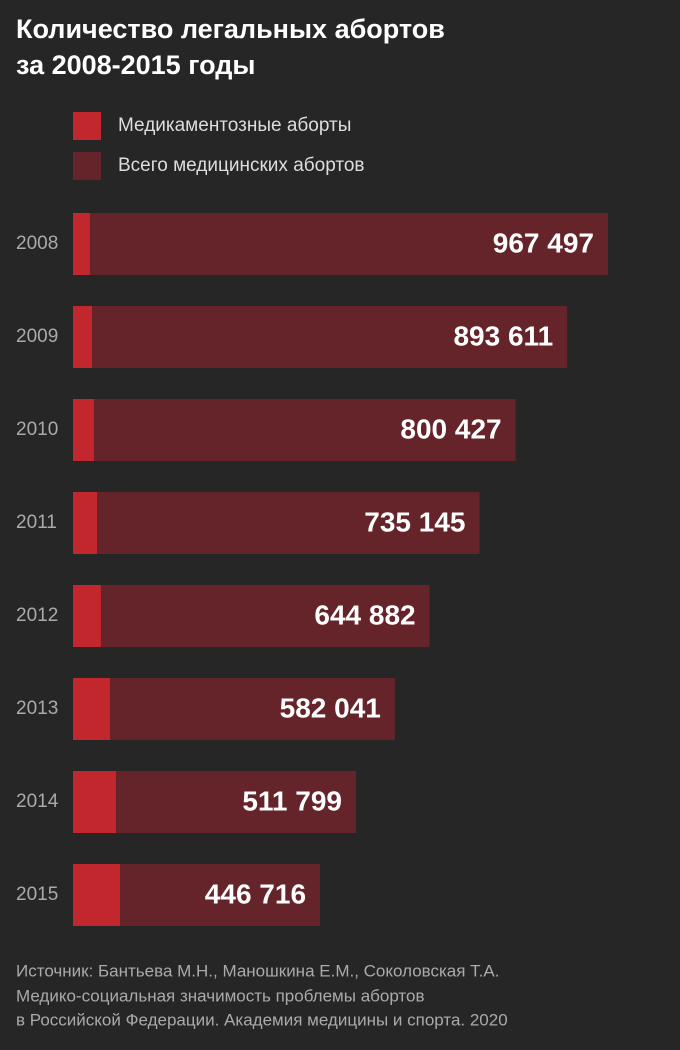 Image resolution: width=680 pixels, height=1050 pixels. Describe the element at coordinates (241, 165) in the screenshot. I see `legend-label: Всего медицинских абортов` at that location.